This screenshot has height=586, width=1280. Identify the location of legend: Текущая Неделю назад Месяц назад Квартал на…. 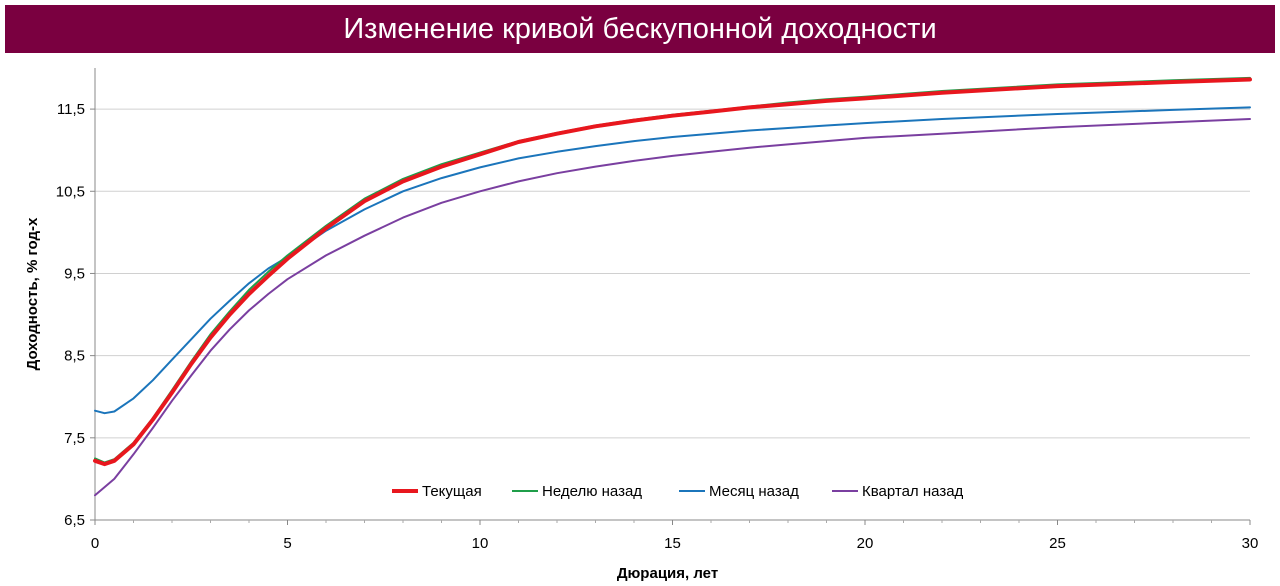
(678, 491).